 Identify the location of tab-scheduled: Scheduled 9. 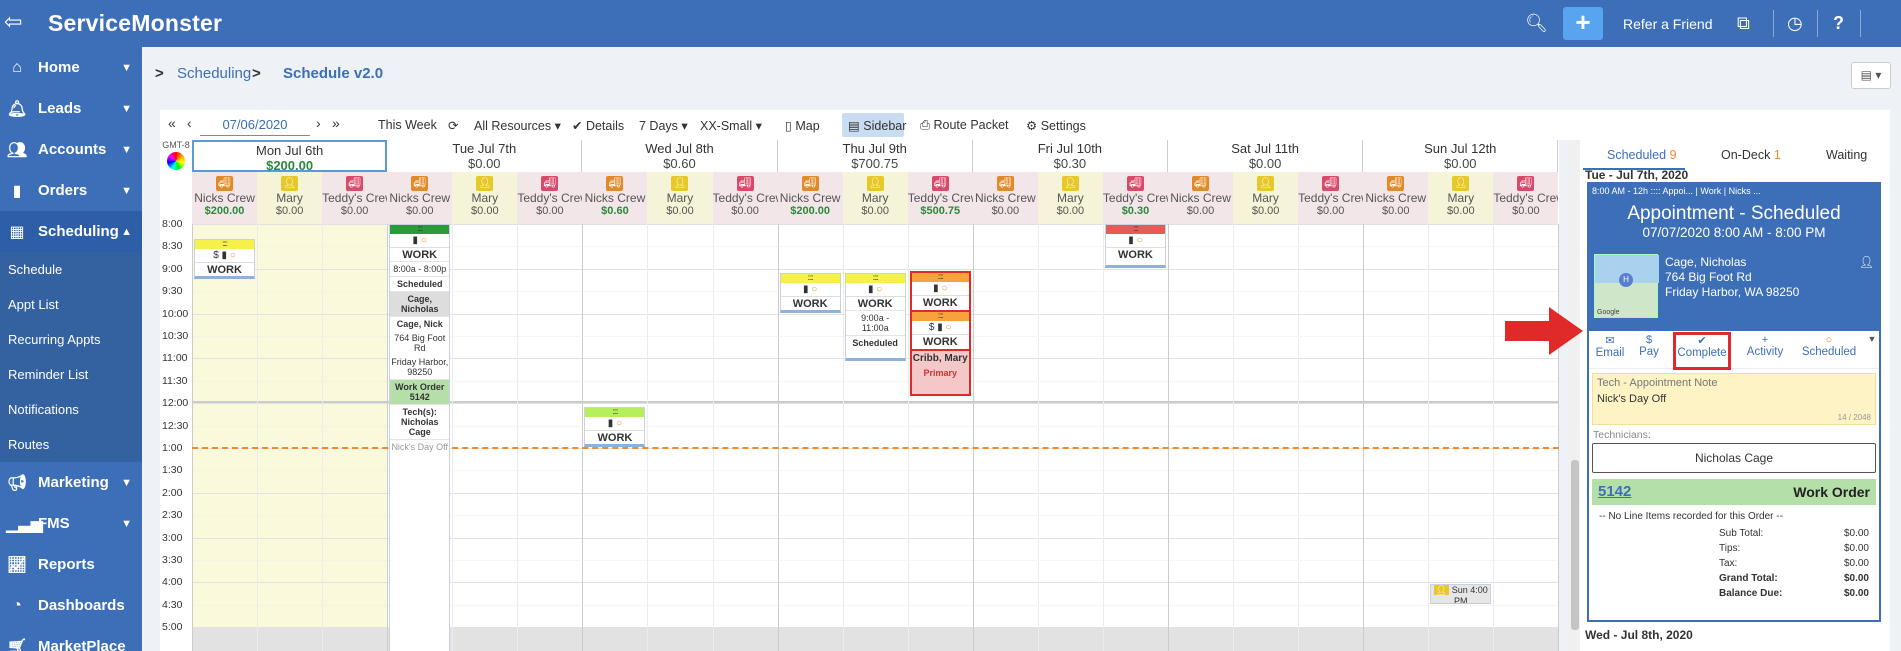
(1642, 155).